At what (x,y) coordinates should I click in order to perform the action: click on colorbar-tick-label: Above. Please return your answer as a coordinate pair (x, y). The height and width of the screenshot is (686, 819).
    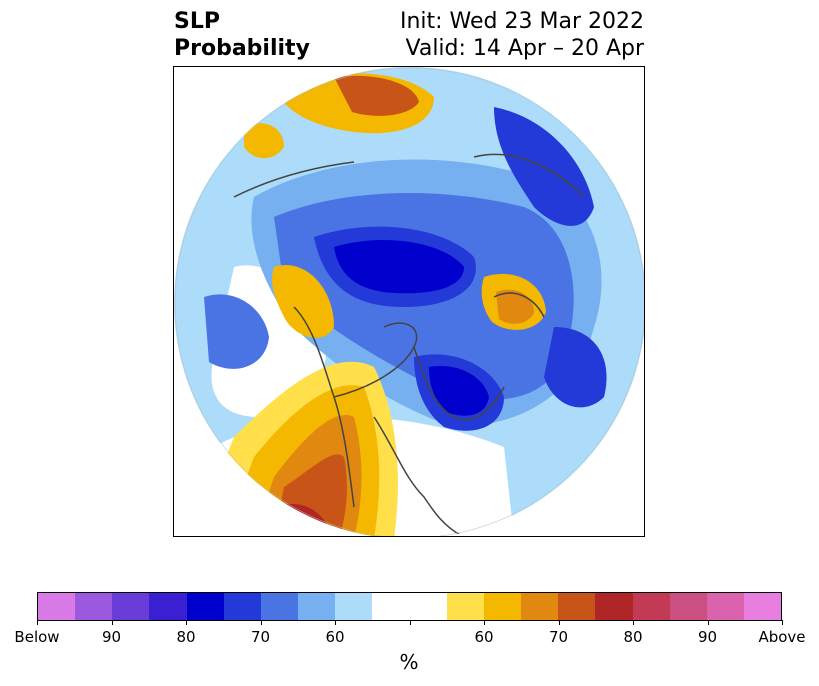
    Looking at the image, I should click on (782, 637).